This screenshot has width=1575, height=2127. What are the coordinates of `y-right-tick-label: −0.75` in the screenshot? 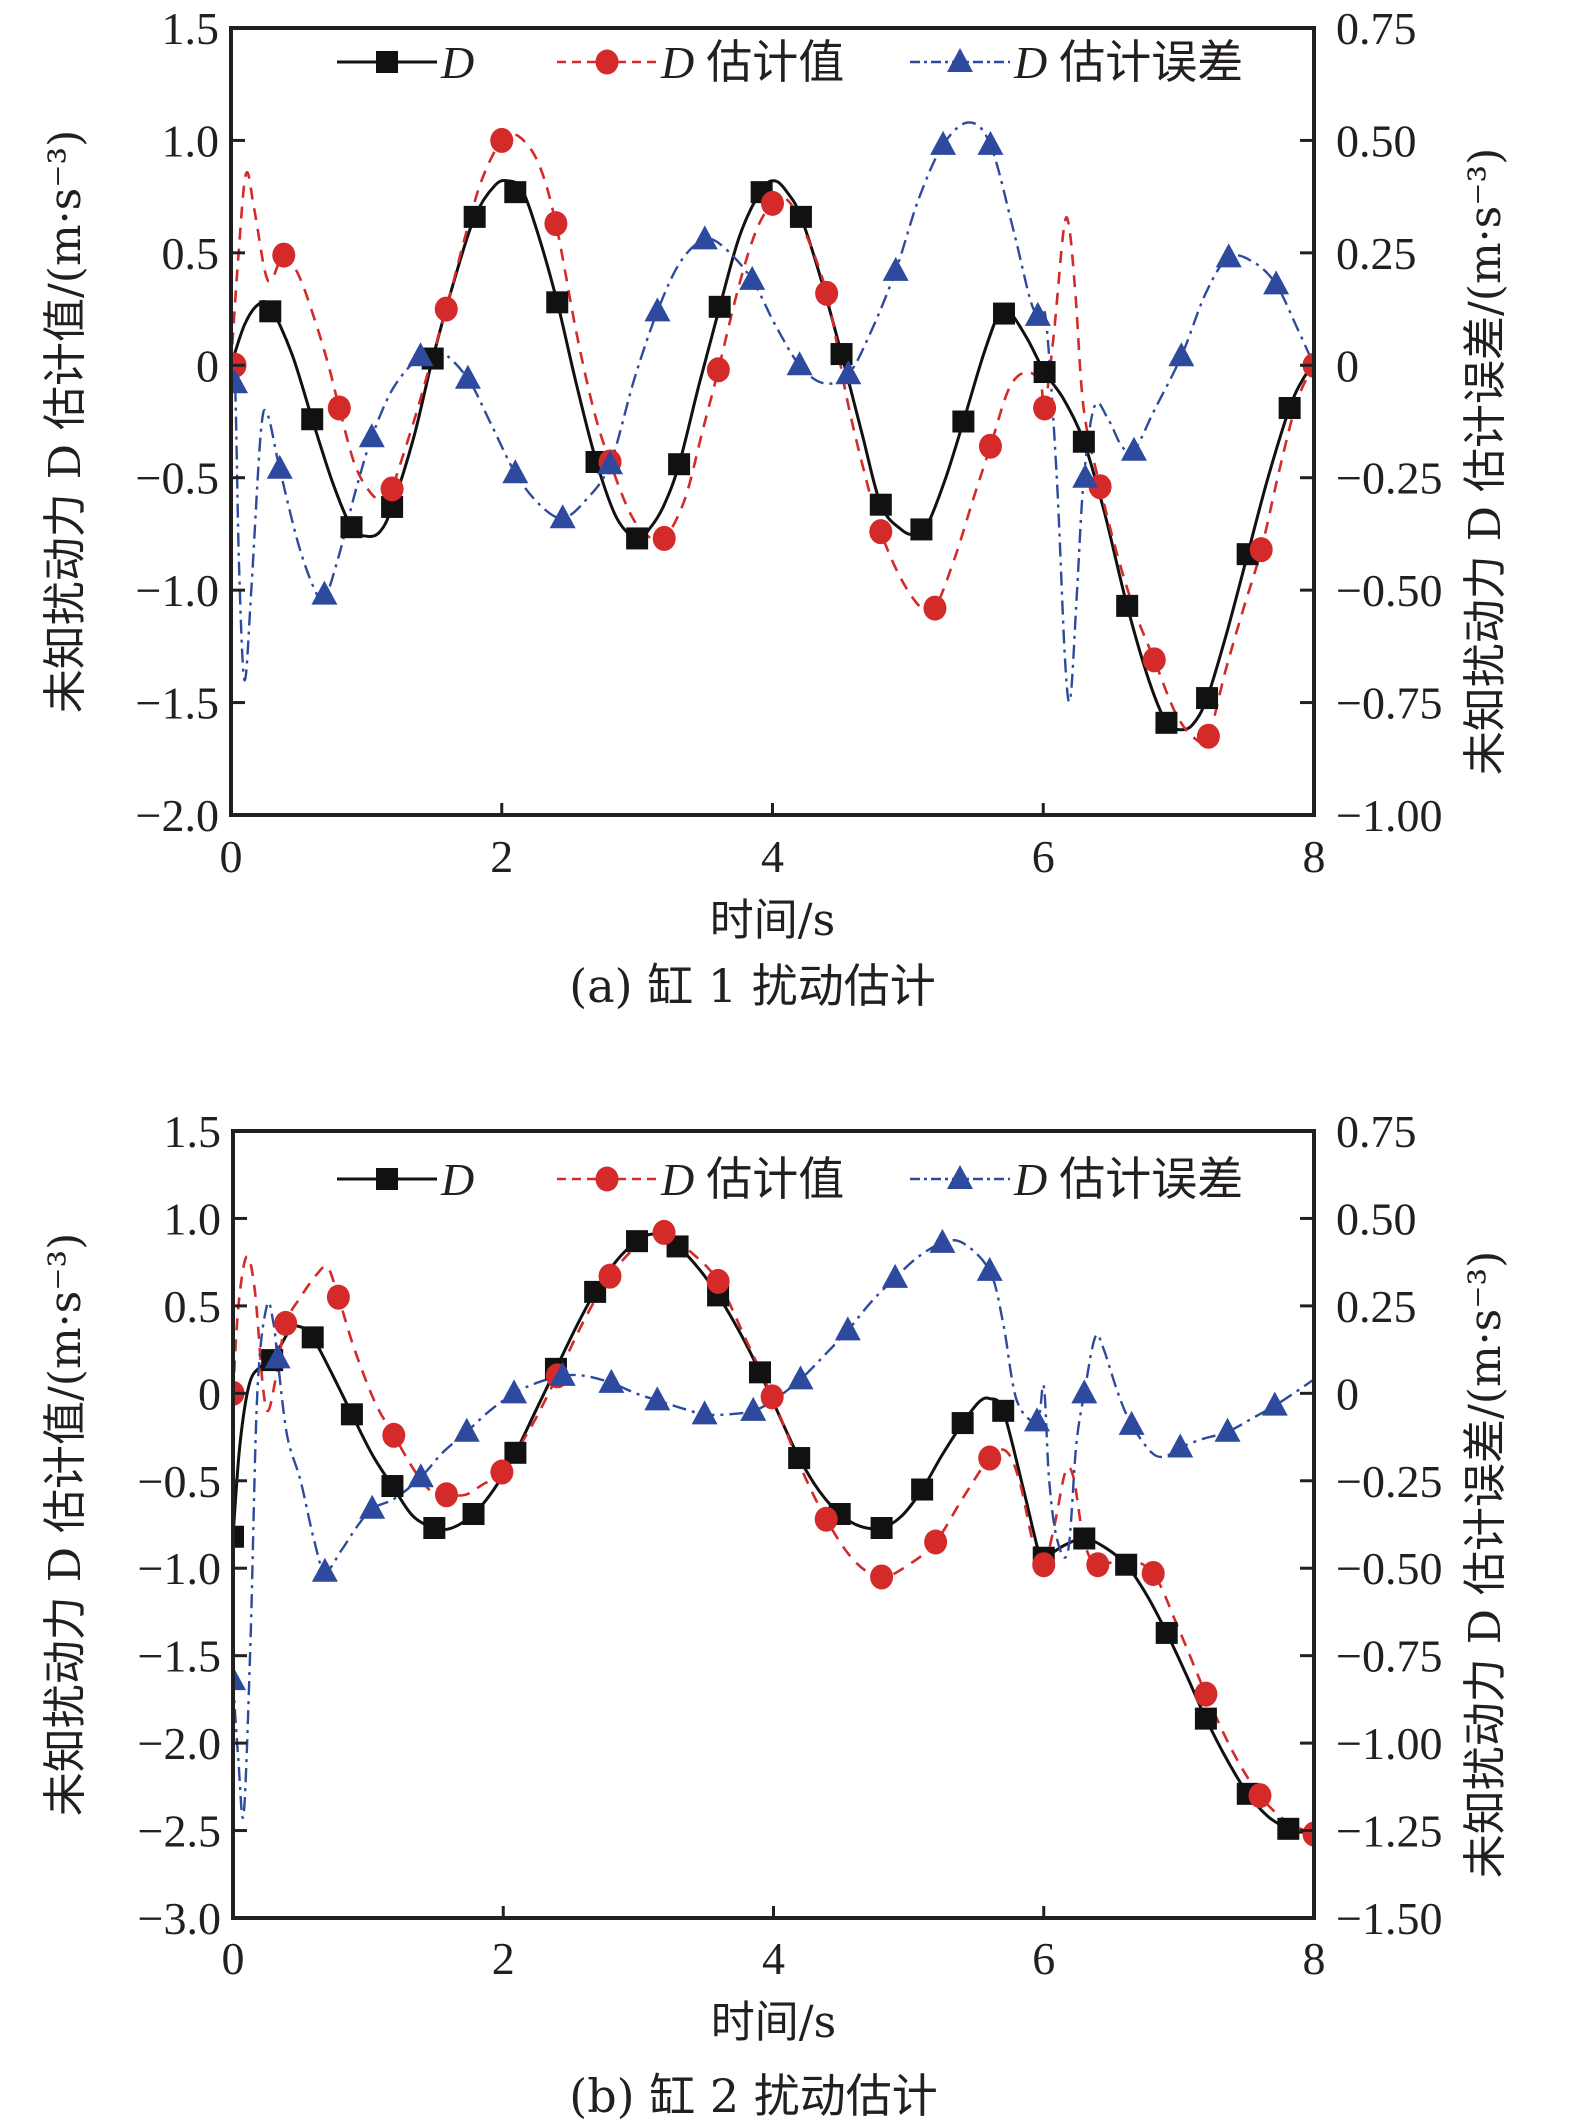 It's located at (1389, 703).